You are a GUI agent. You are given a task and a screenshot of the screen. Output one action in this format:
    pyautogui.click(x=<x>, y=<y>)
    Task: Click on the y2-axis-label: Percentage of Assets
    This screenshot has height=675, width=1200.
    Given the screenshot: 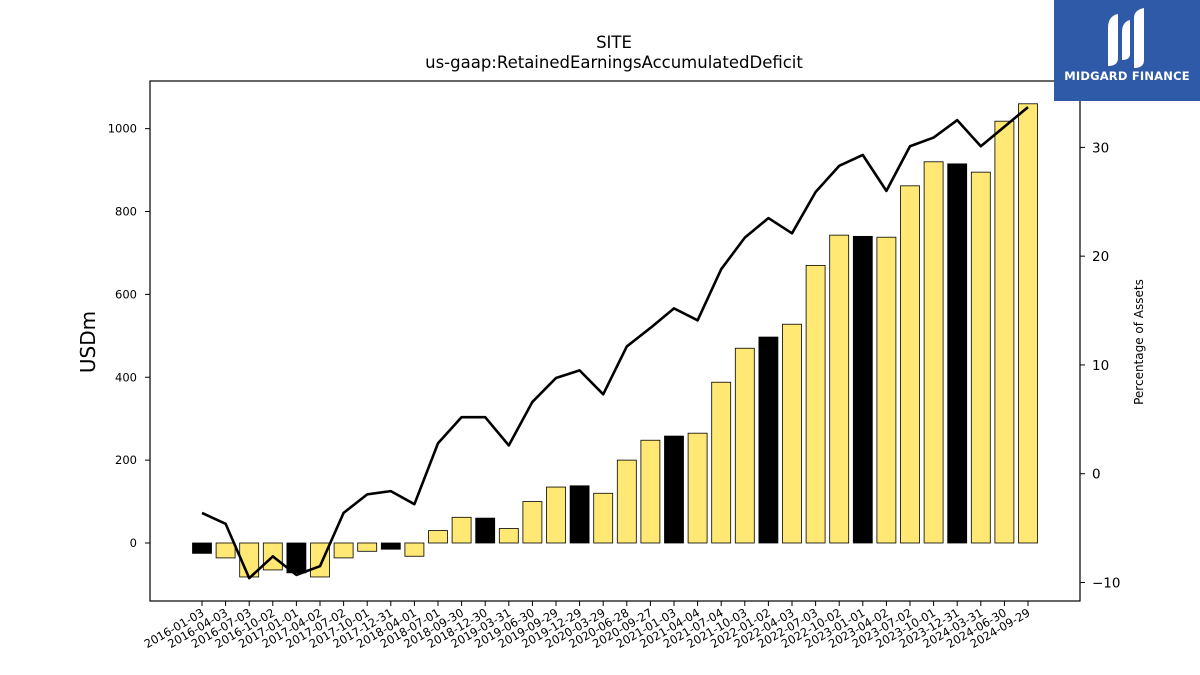 What is the action you would take?
    pyautogui.click(x=1139, y=342)
    